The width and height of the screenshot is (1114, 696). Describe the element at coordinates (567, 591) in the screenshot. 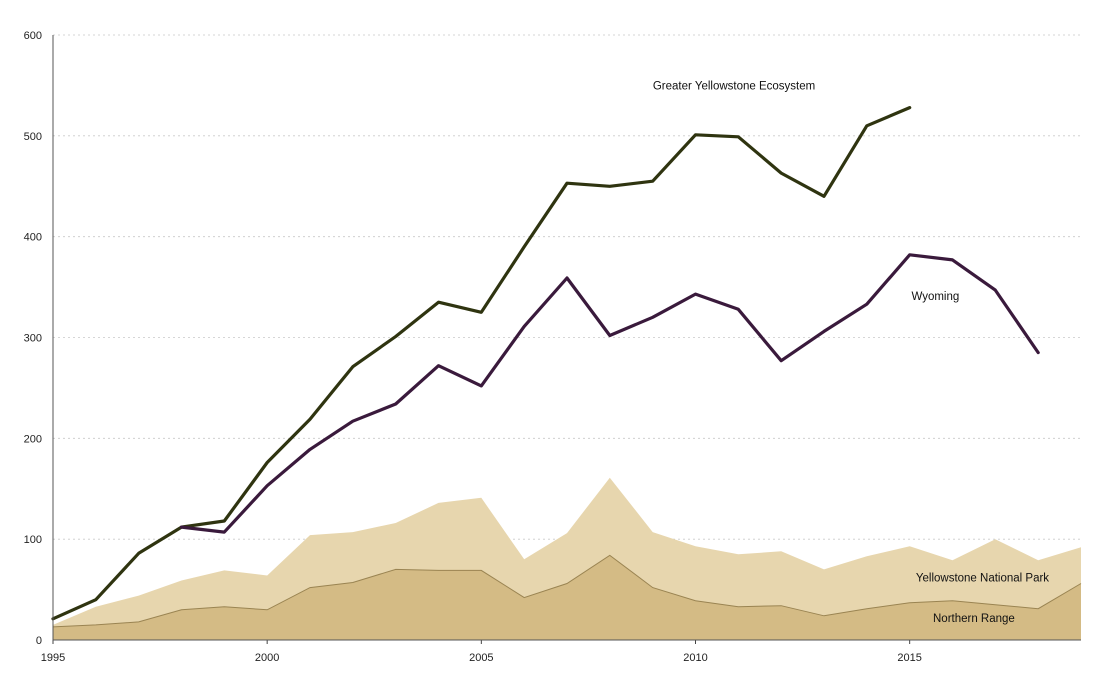

I see `northern-range-outline` at that location.